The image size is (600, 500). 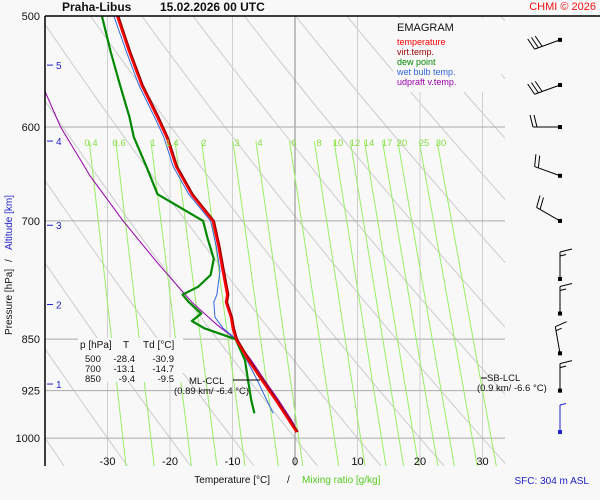 What do you see at coordinates (233, 462) in the screenshot?
I see `temperature-tick-label: -10` at bounding box center [233, 462].